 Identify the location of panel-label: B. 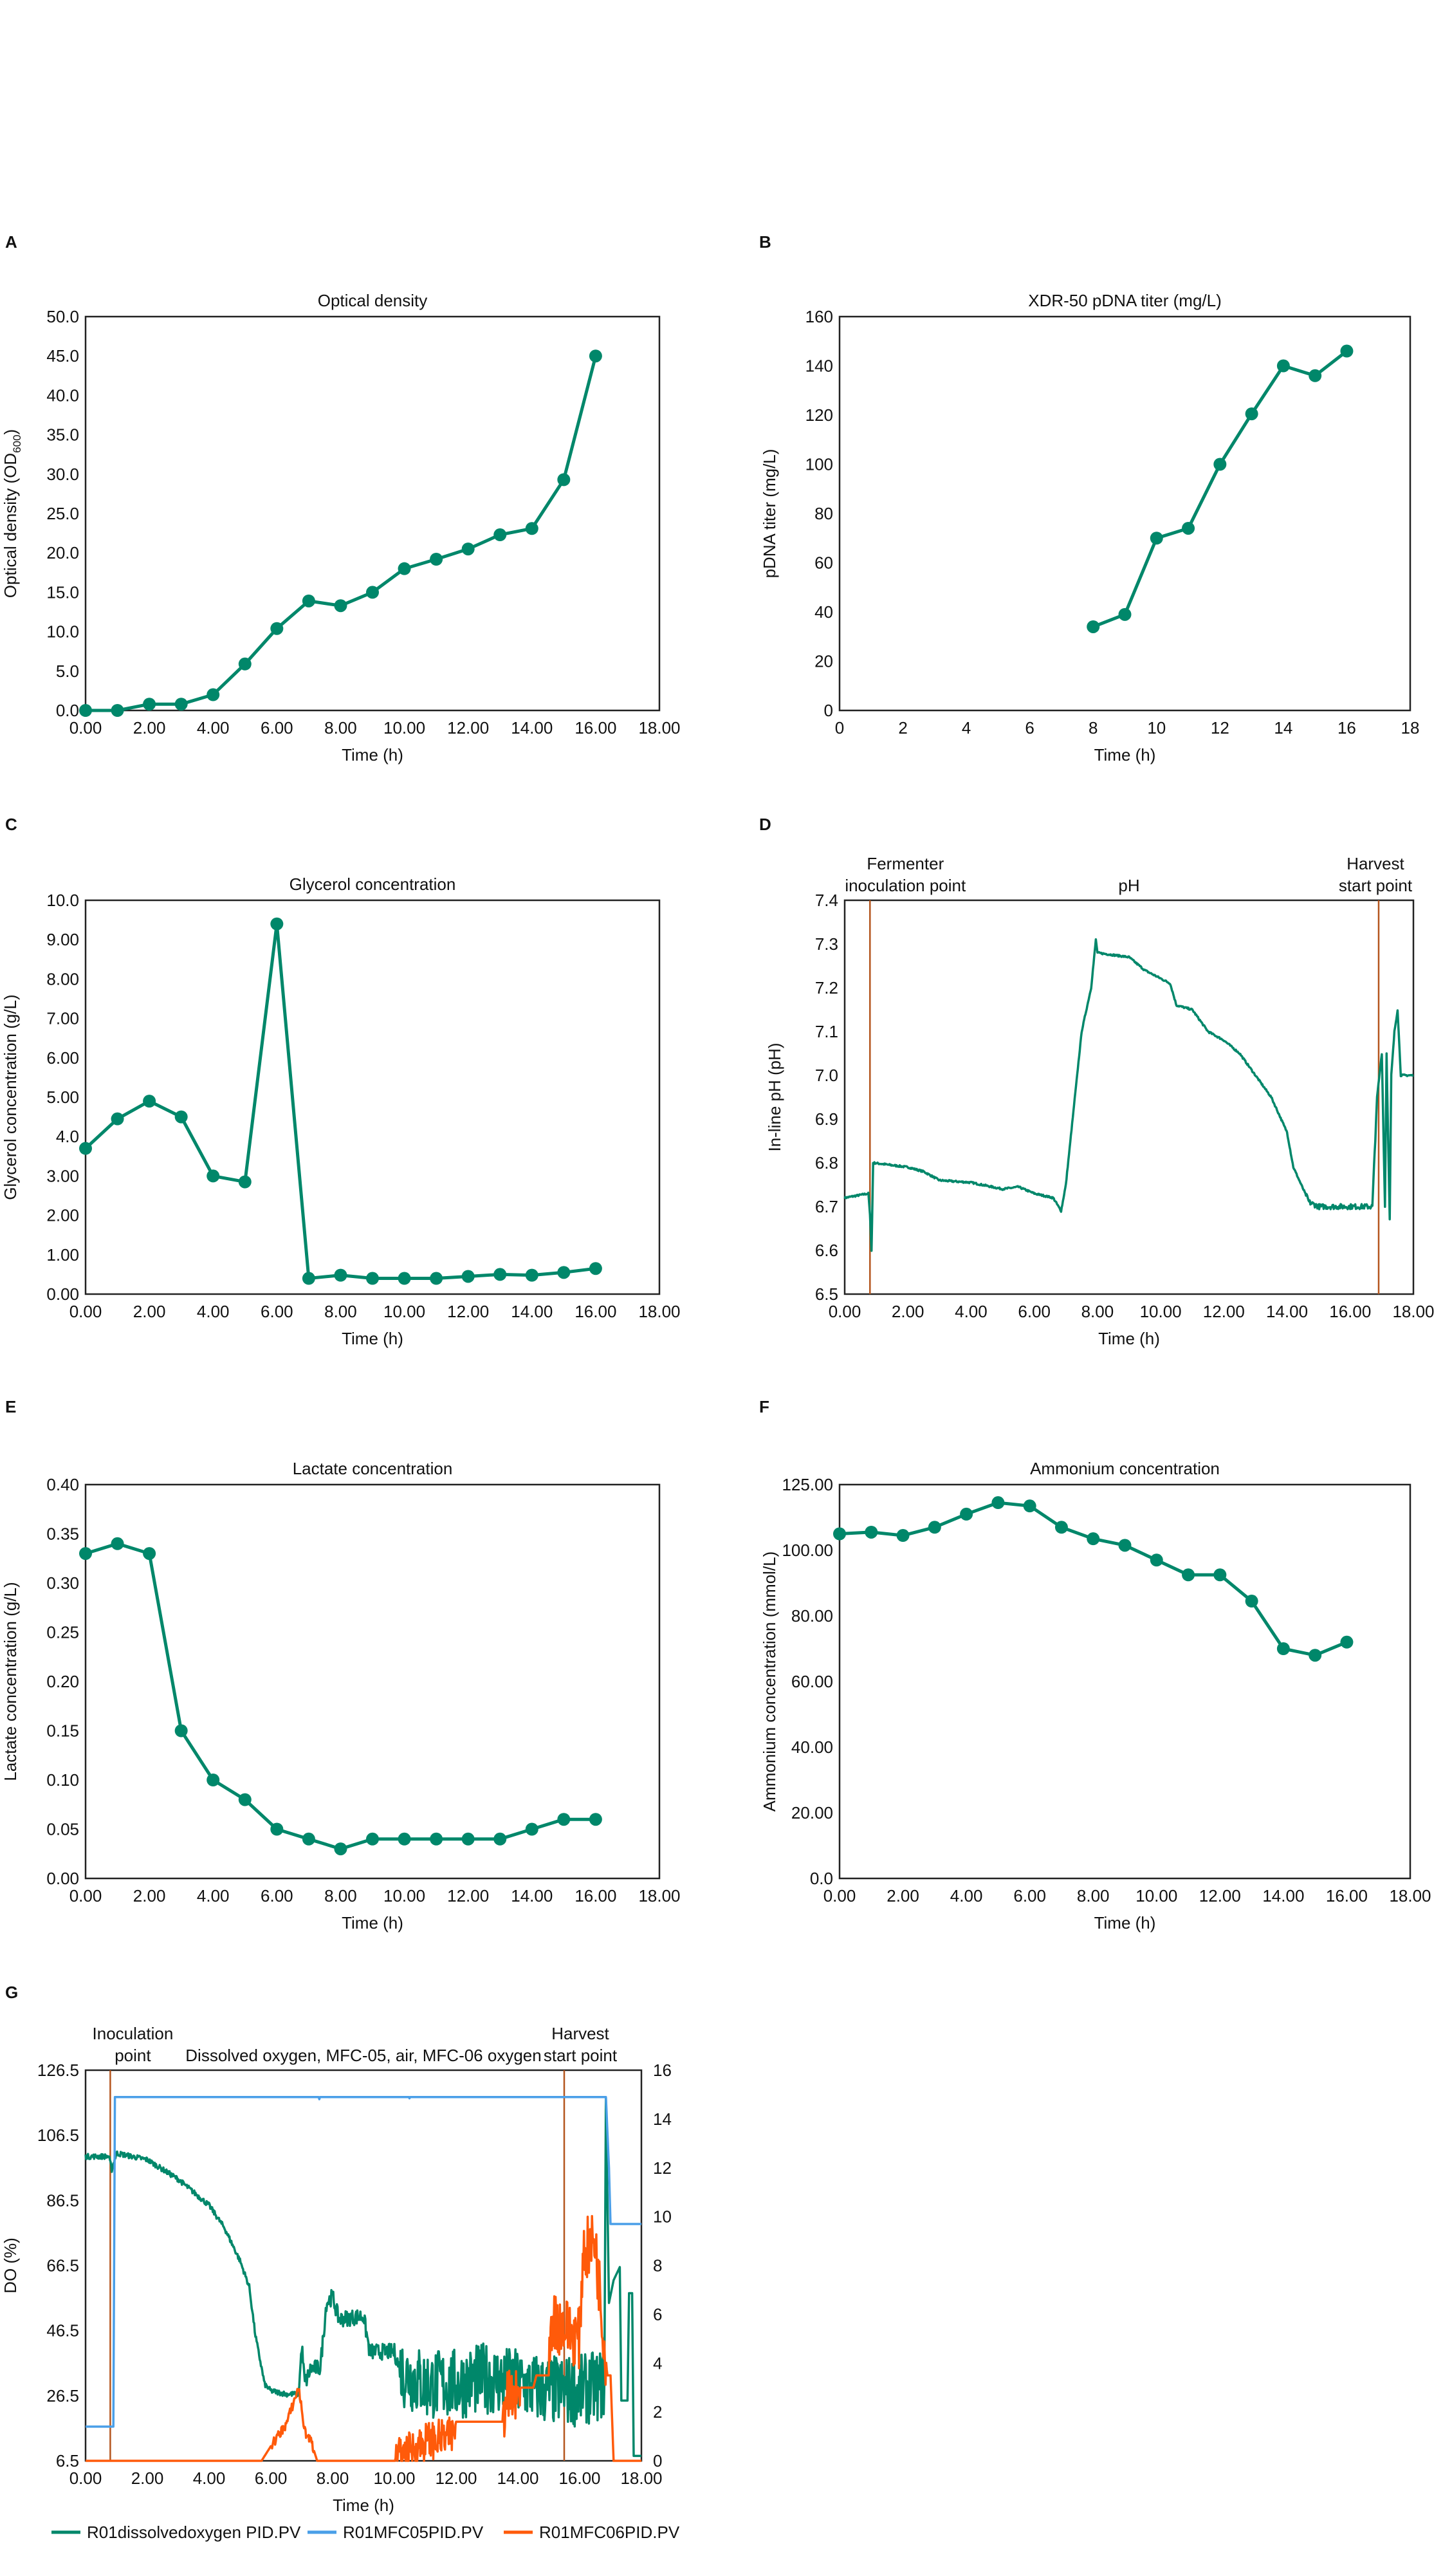
(765, 242).